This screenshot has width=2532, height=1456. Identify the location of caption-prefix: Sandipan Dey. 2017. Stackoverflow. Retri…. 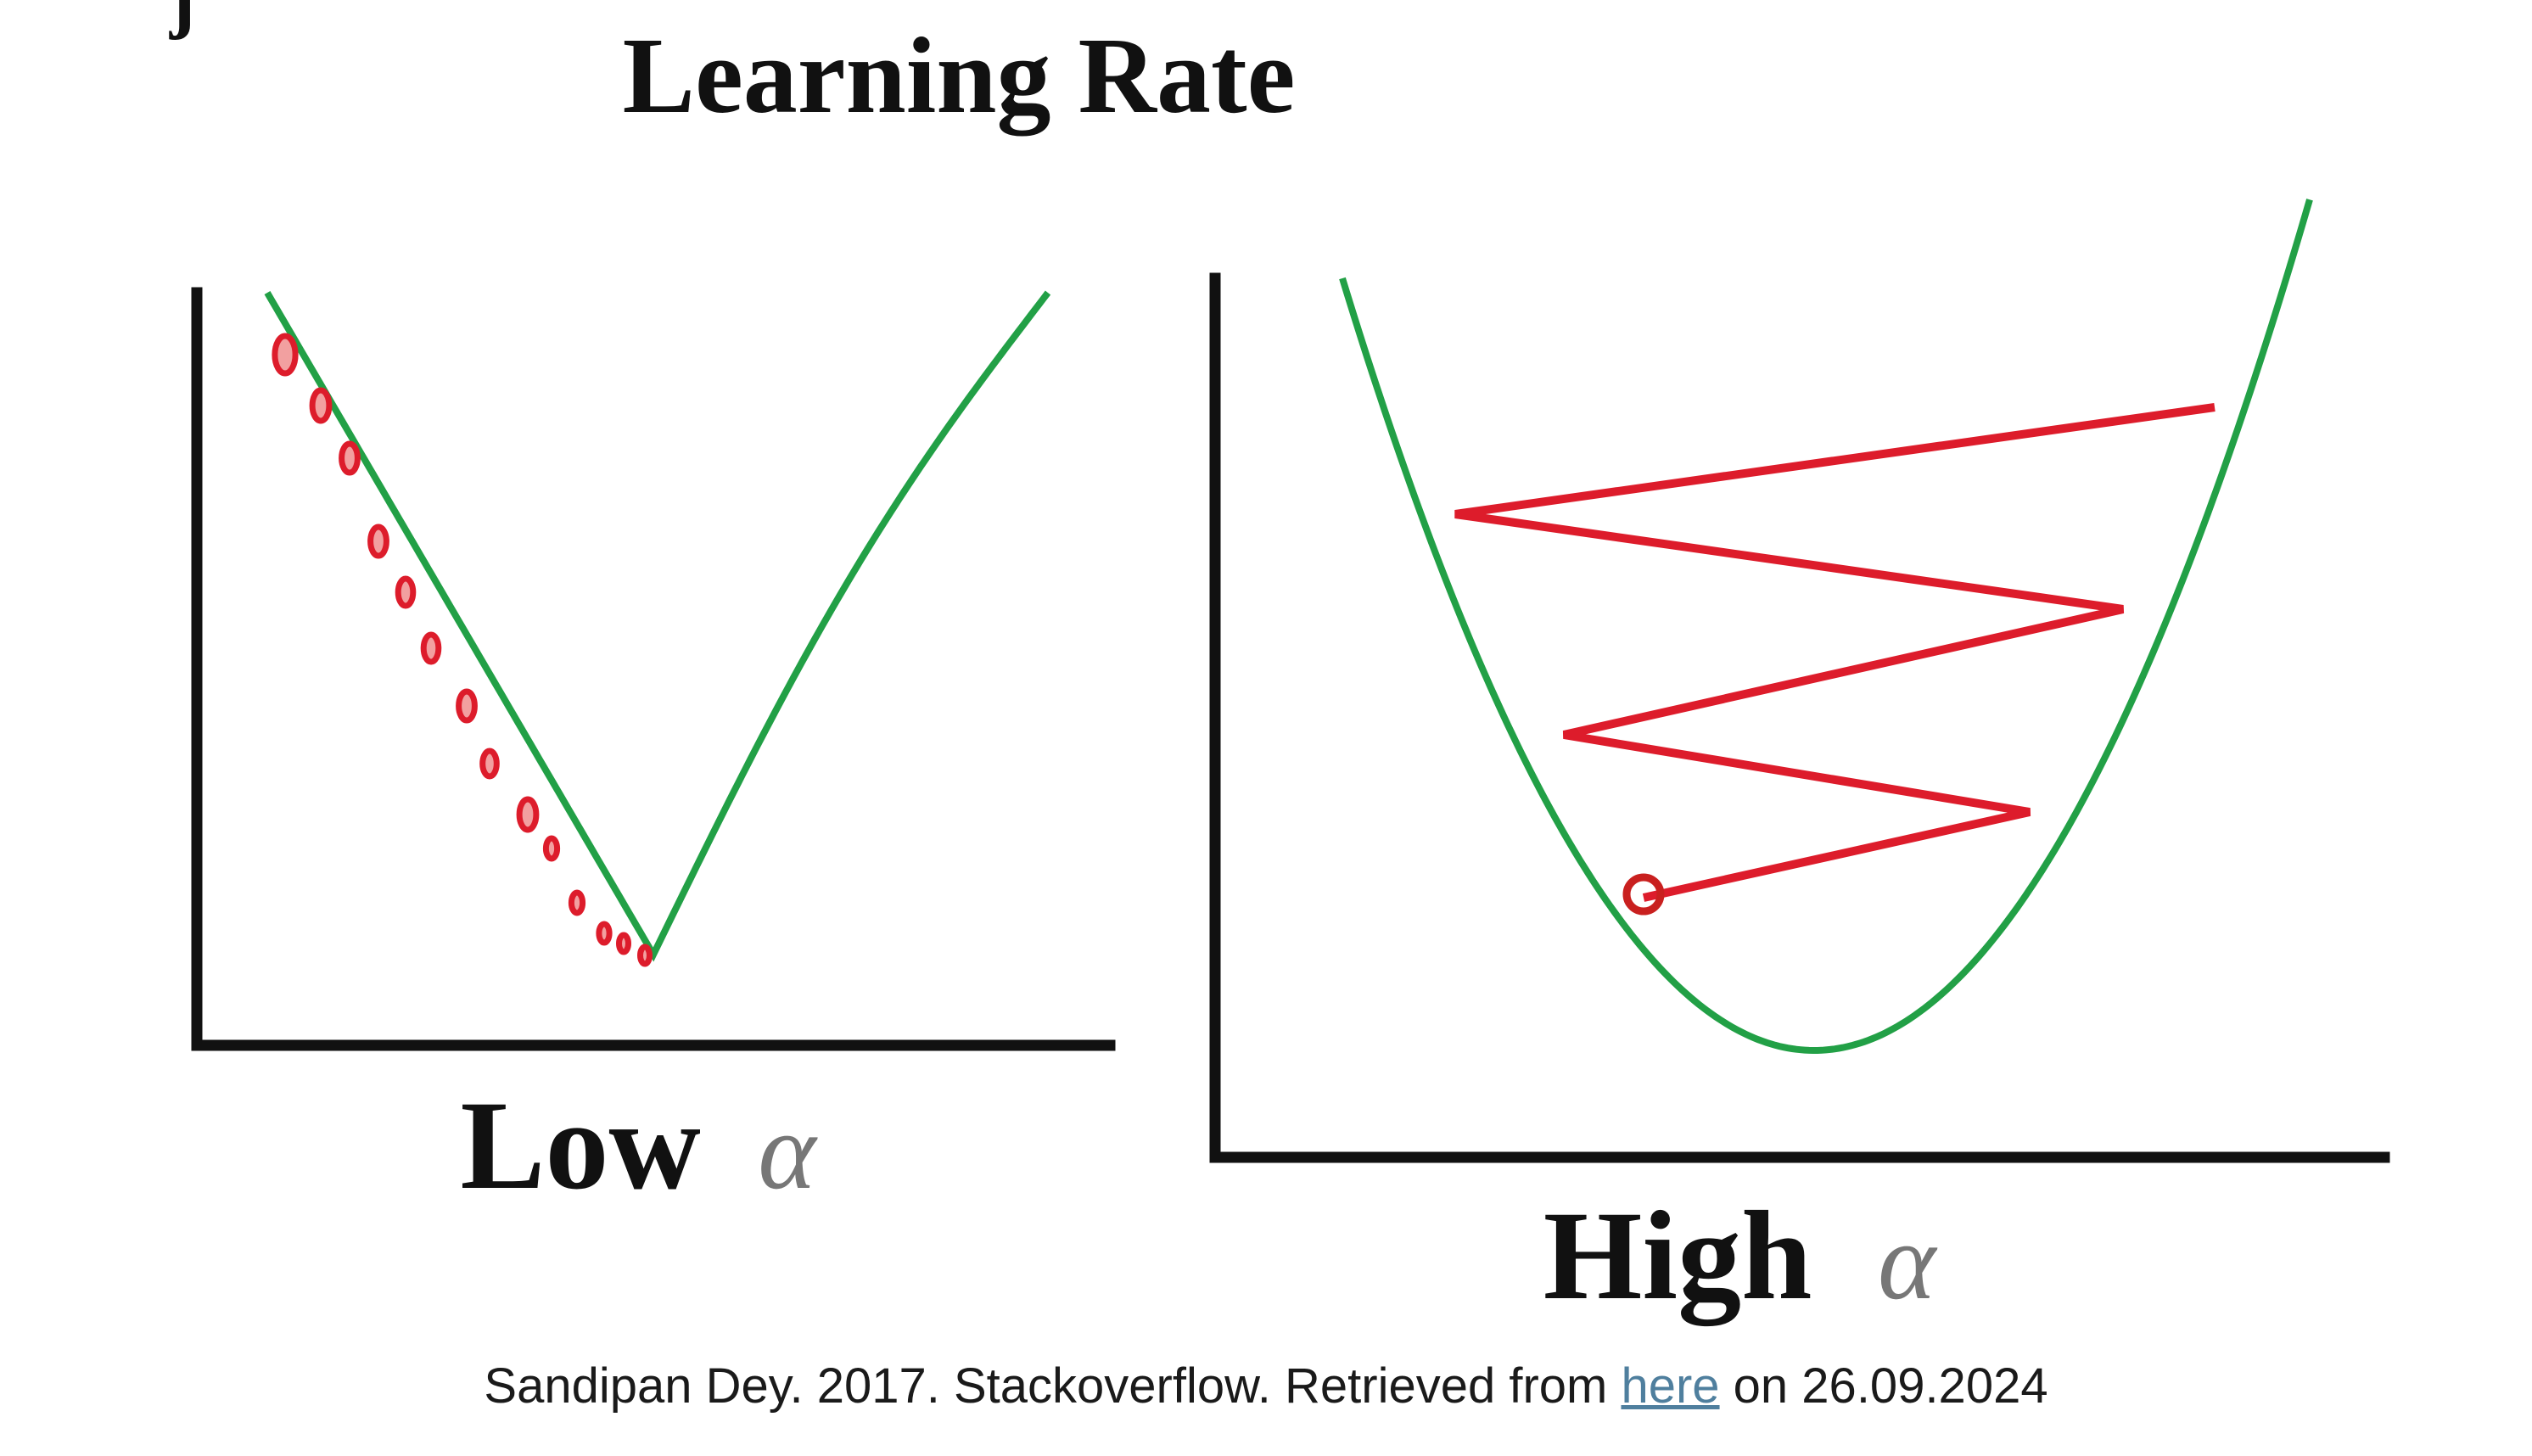
(1053, 1386).